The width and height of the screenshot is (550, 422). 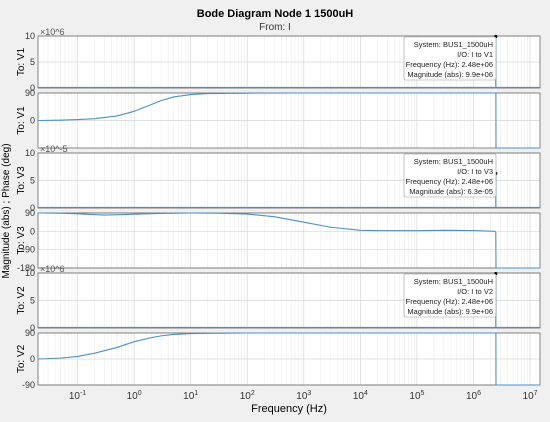 I want to click on x-tick-label: 10⁵, so click(x=416, y=396).